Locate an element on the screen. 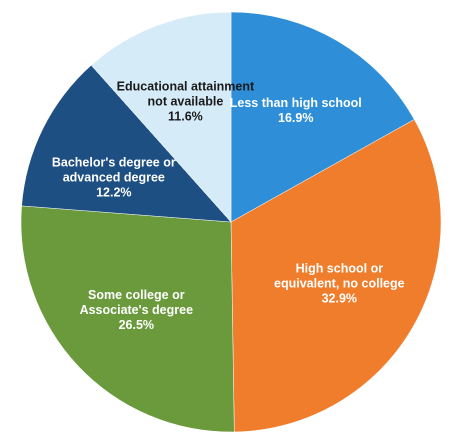 Image resolution: width=456 pixels, height=437 pixels. slice-label-3: Bachelor's degree or advanced degree 12.2% is located at coordinates (114, 178).